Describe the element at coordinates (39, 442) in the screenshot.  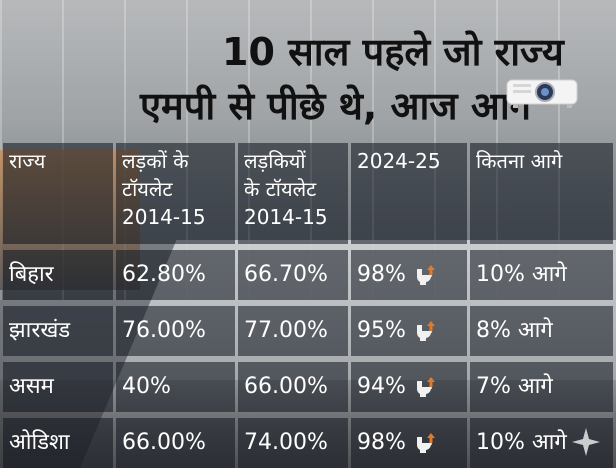
I see `cell-value: ओडिशा` at that location.